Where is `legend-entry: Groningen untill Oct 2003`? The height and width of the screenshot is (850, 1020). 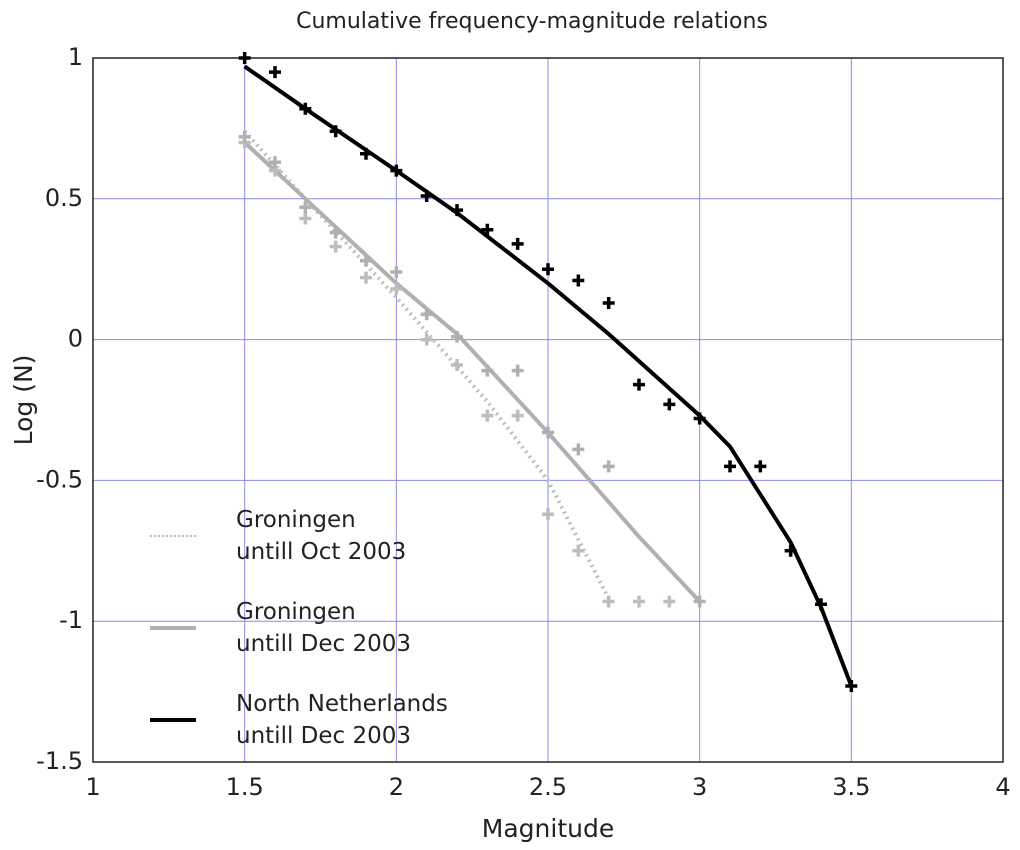 legend-entry: Groningen untill Oct 2003 is located at coordinates (330, 536).